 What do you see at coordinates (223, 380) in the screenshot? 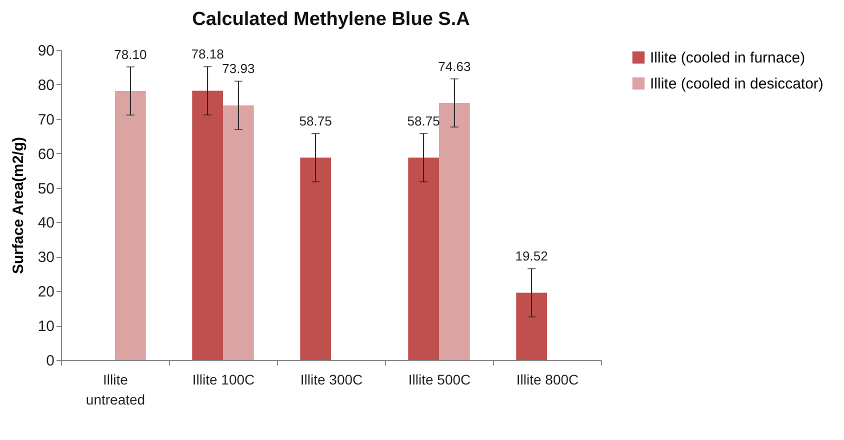
I see `x-tick-label: Illite 100C` at bounding box center [223, 380].